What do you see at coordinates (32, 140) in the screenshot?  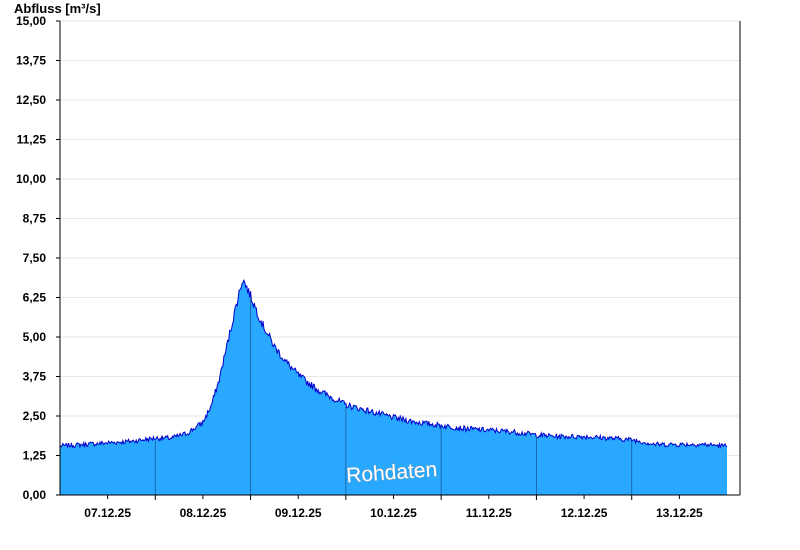 I see `y-tick-label: 11,25` at bounding box center [32, 140].